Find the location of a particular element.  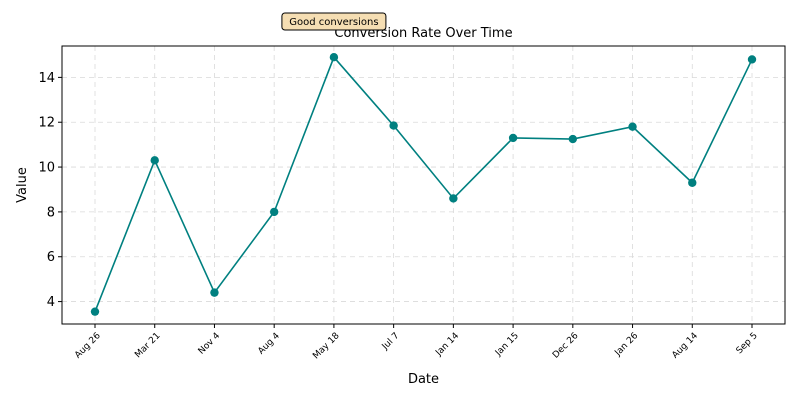

x-tick-label: Aug 26 is located at coordinates (88, 346).